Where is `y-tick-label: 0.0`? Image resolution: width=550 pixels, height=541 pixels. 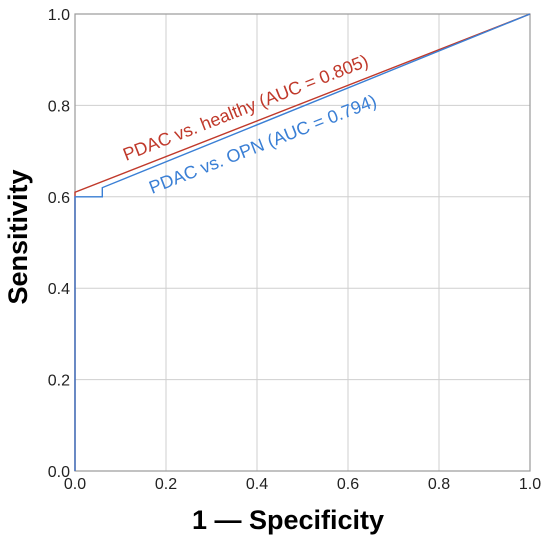
y-tick-label: 0.0 is located at coordinates (59, 472).